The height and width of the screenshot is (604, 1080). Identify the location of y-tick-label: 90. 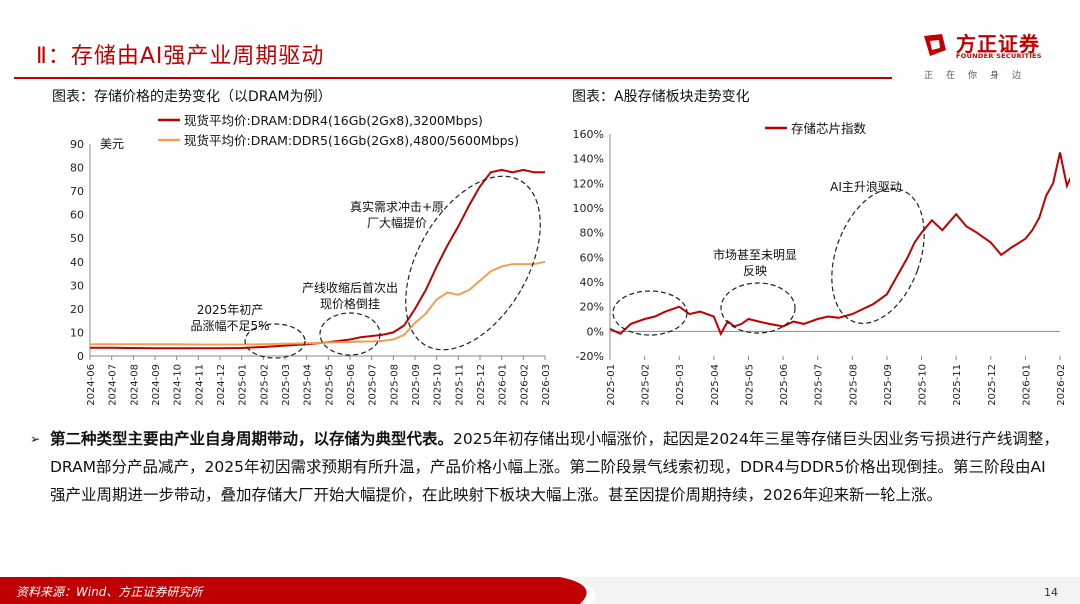
(77, 144).